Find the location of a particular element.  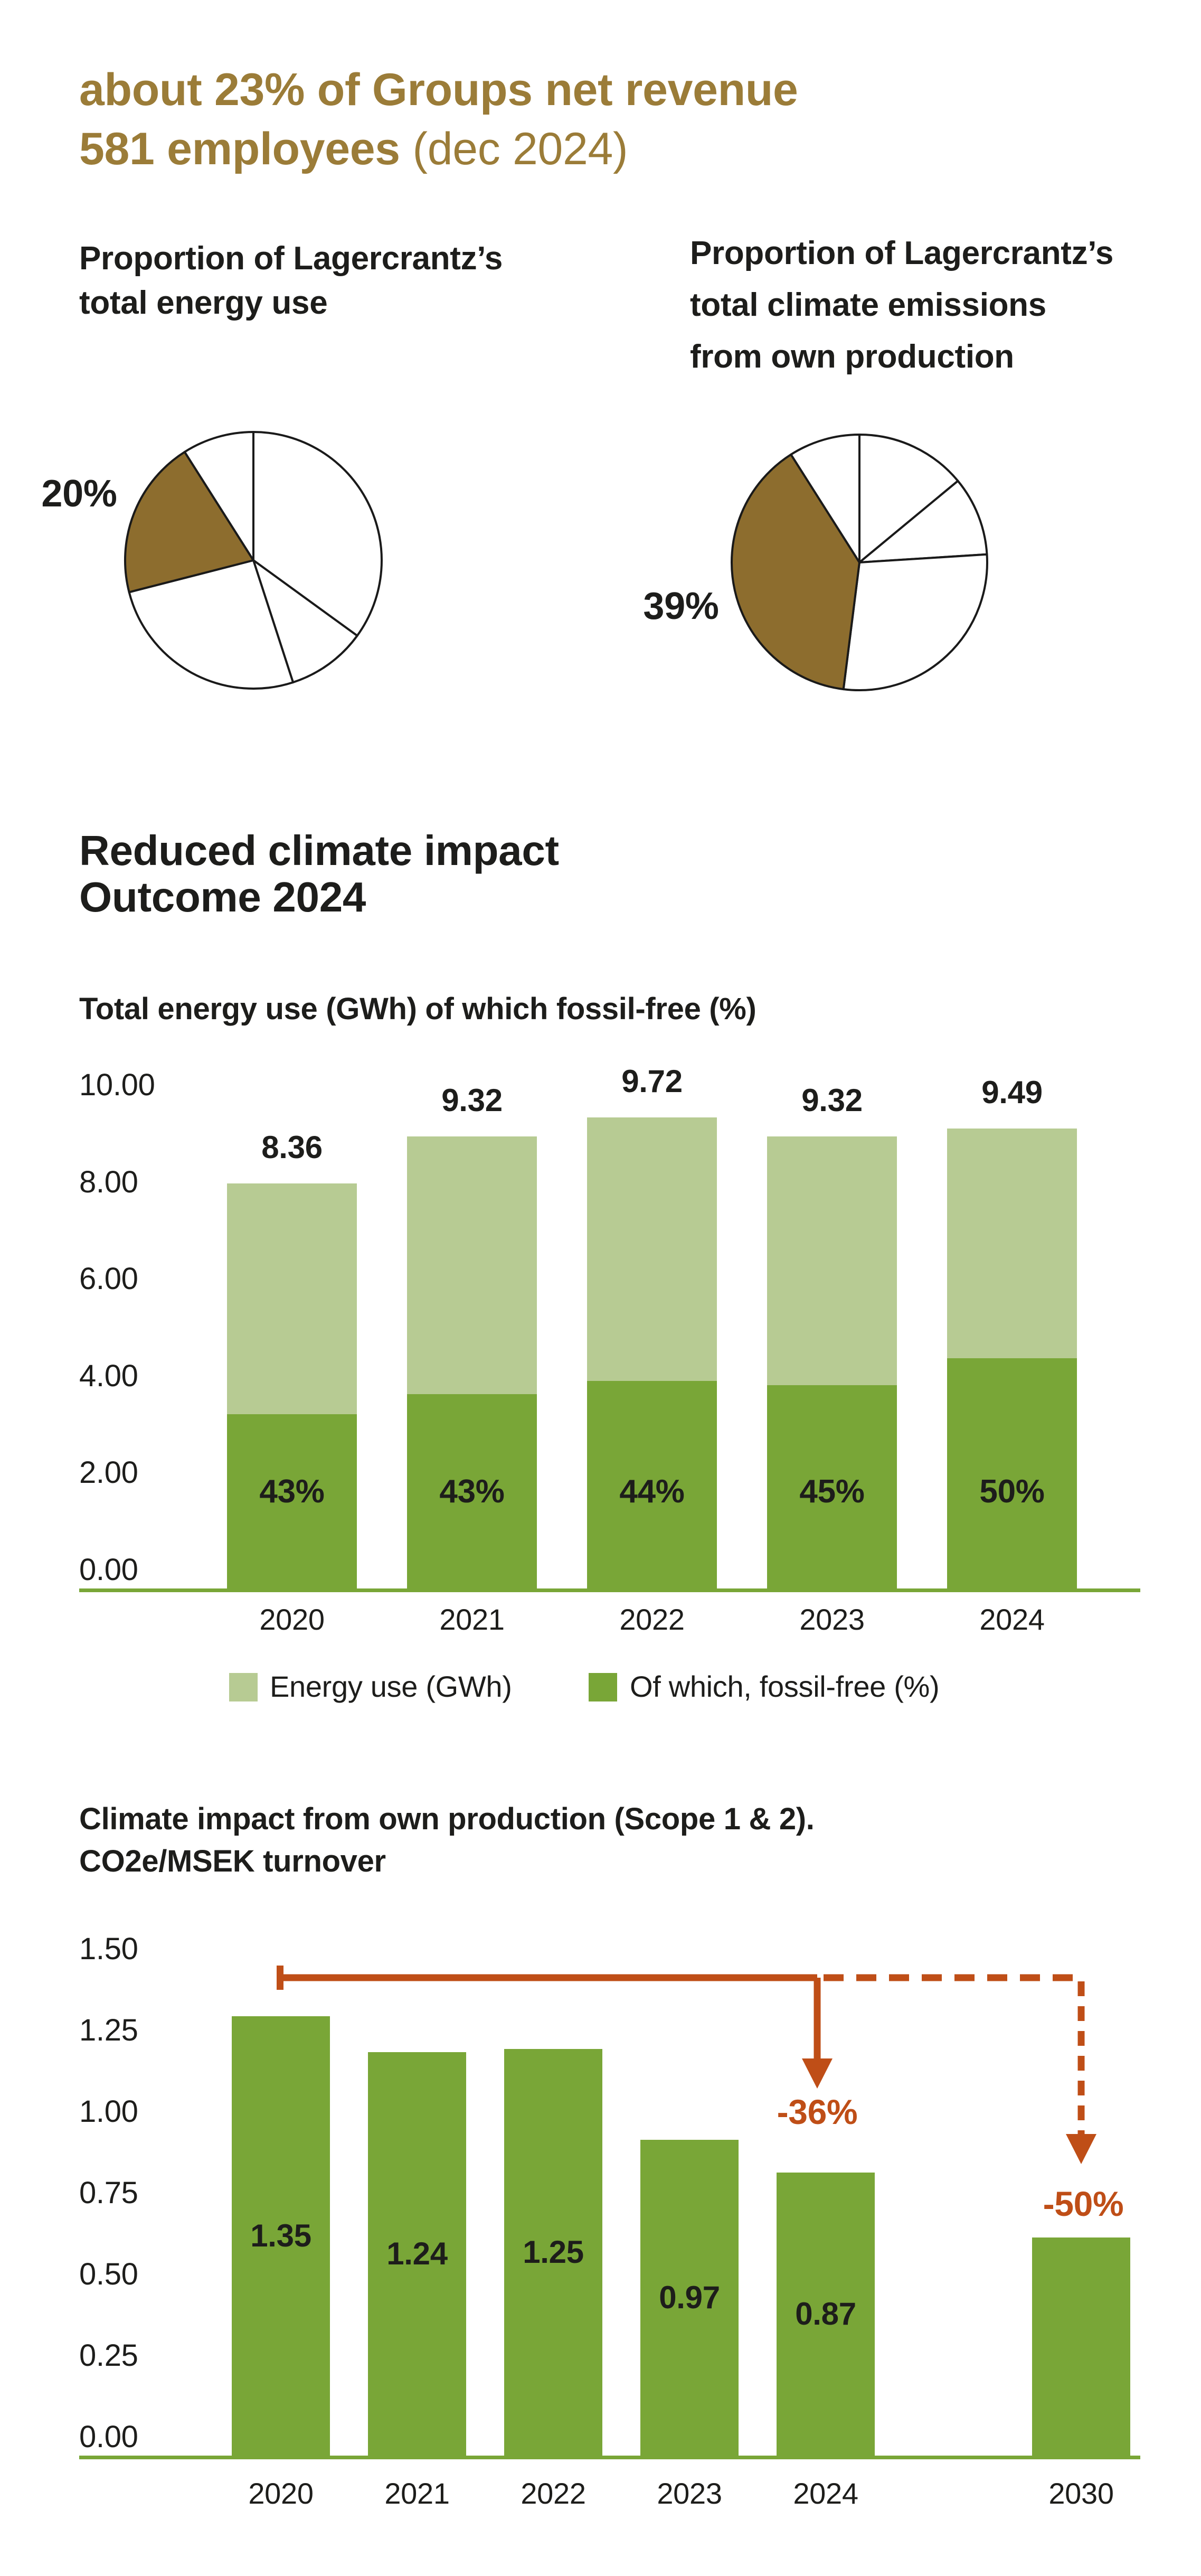

chart1-value-label-2024: 9.49 is located at coordinates (1012, 1092).